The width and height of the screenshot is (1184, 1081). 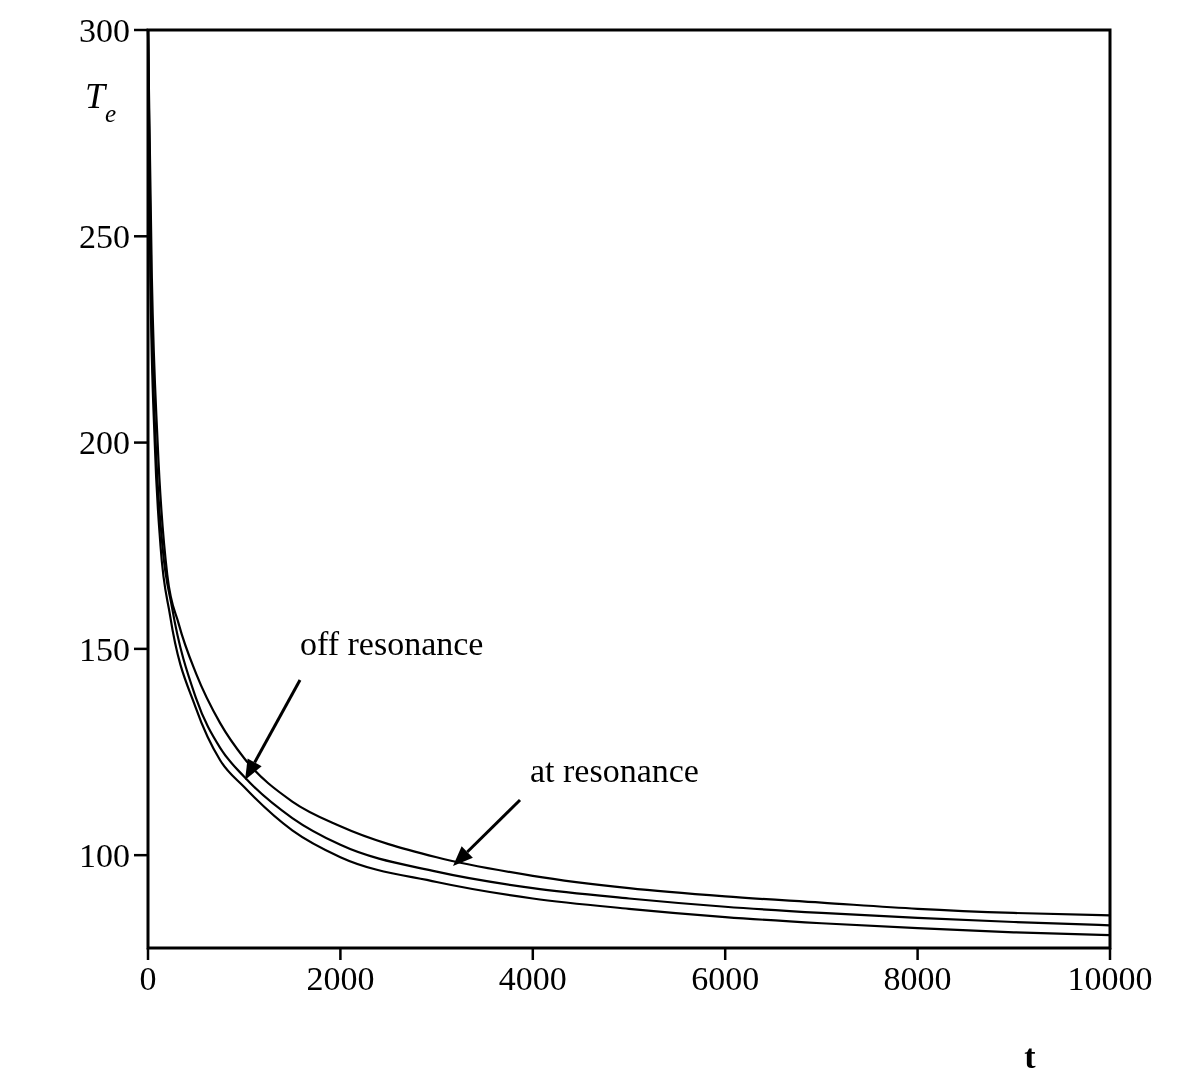 What do you see at coordinates (101, 101) in the screenshot?
I see `y-axis-title: T$_{e}$` at bounding box center [101, 101].